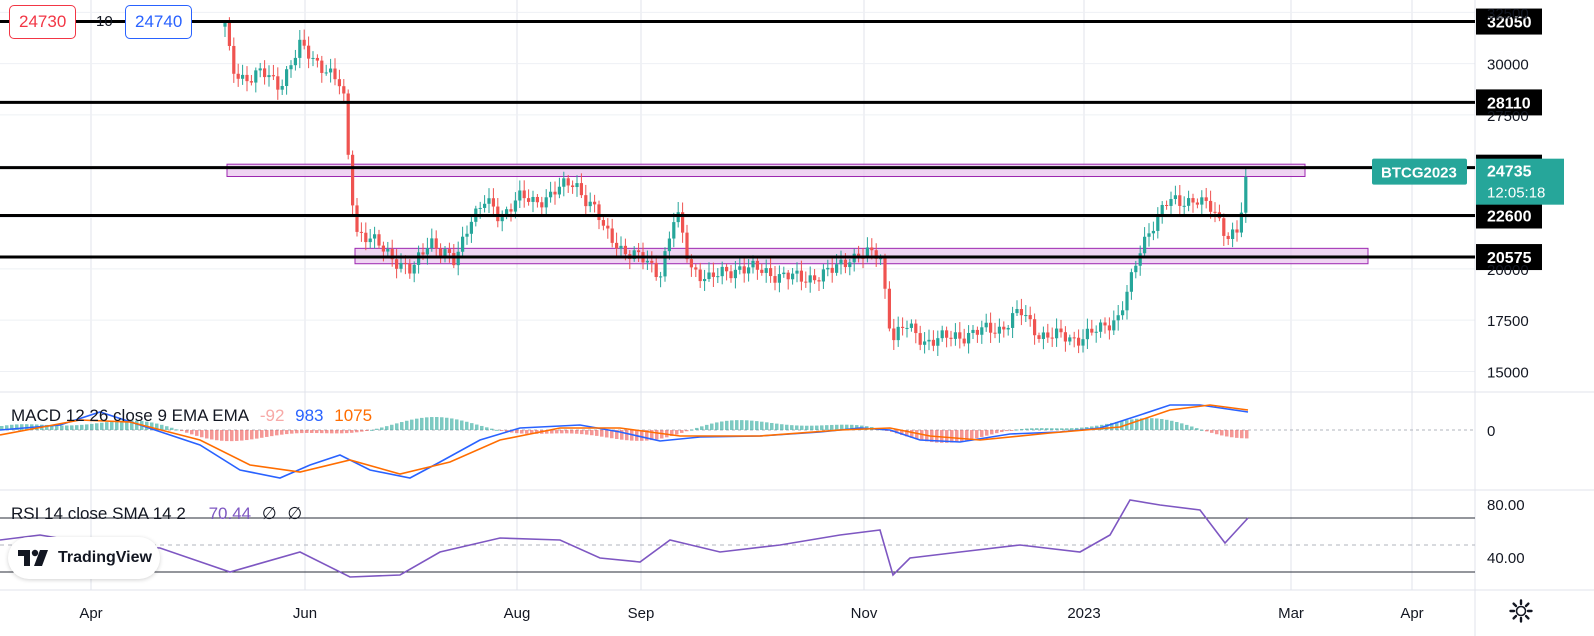 Image resolution: width=1594 pixels, height=636 pixels. Describe the element at coordinates (159, 514) in the screenshot. I see `rsi-legend: RSI 14 close SMA 14 2 70.44 ∅ ∅` at that location.